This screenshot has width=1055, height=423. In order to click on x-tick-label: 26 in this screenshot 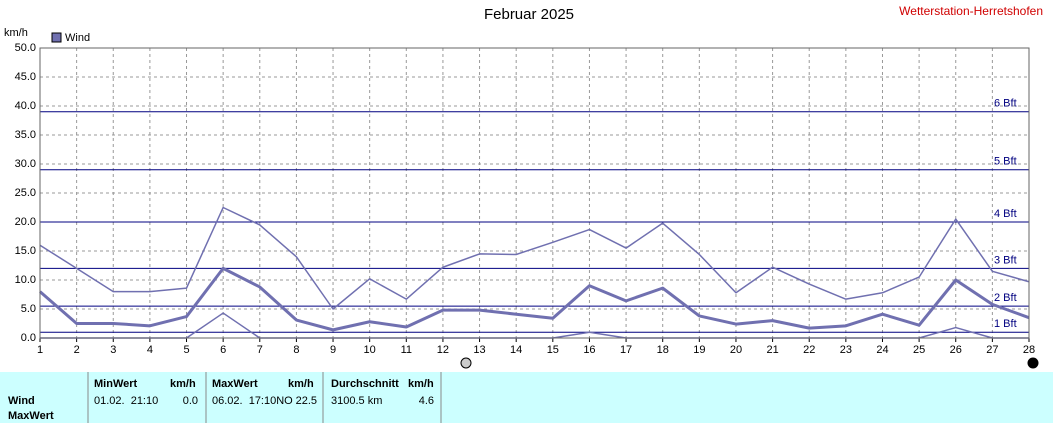, I will do `click(956, 350)`.